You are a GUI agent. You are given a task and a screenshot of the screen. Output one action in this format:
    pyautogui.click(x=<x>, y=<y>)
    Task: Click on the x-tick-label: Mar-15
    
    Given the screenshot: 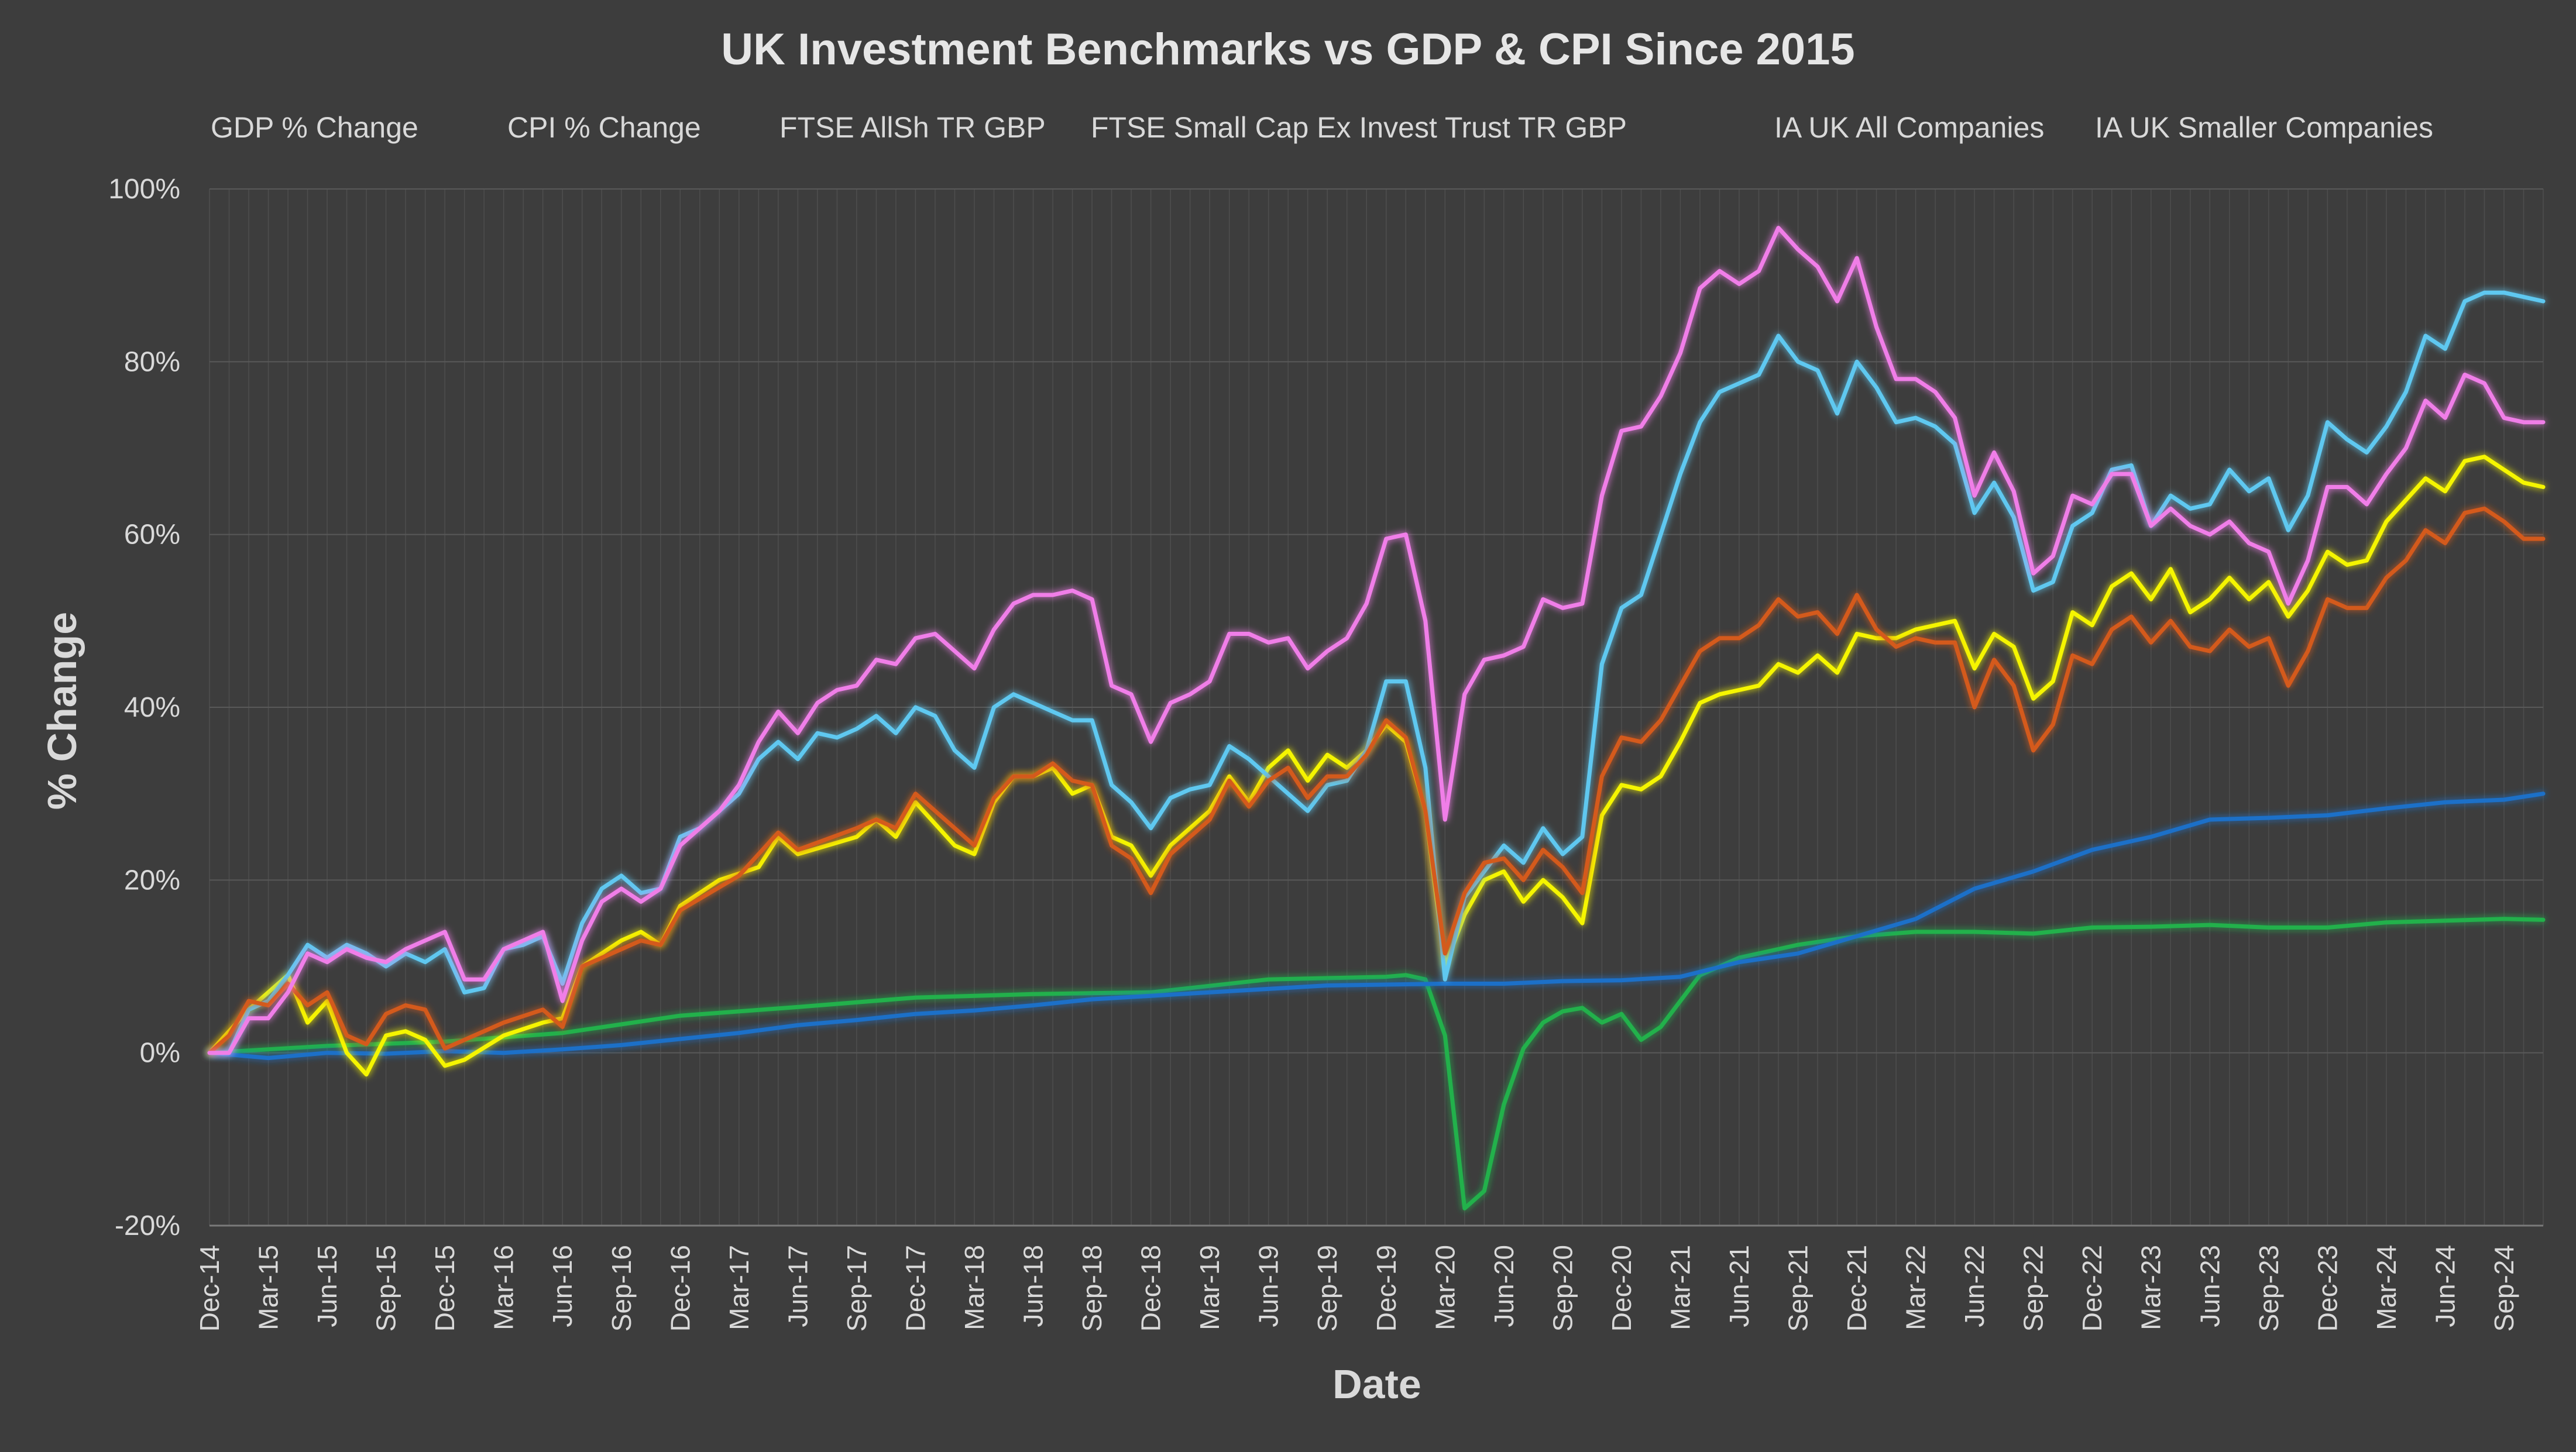 What is the action you would take?
    pyautogui.click(x=269, y=1287)
    